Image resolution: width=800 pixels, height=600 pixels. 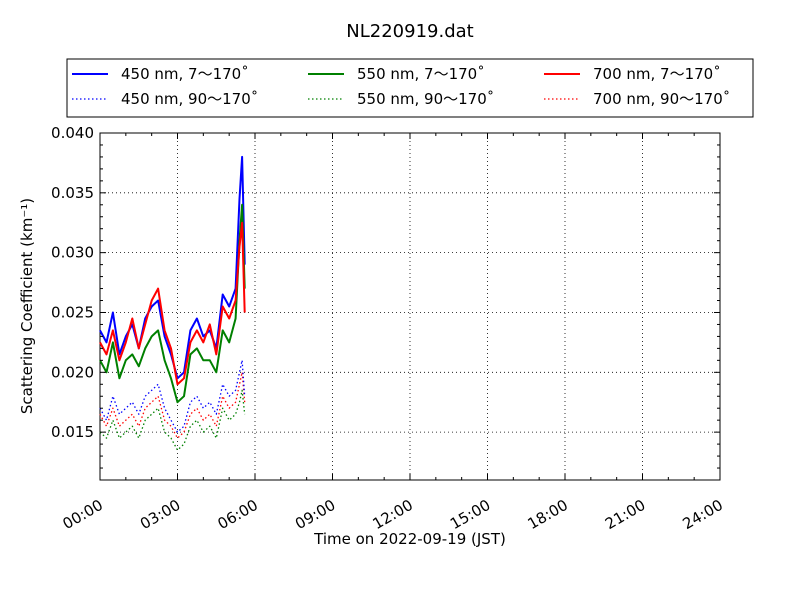 What do you see at coordinates (27, 306) in the screenshot?
I see `y-axis-label: Scattering Coefficient (km⁻¹)` at bounding box center [27, 306].